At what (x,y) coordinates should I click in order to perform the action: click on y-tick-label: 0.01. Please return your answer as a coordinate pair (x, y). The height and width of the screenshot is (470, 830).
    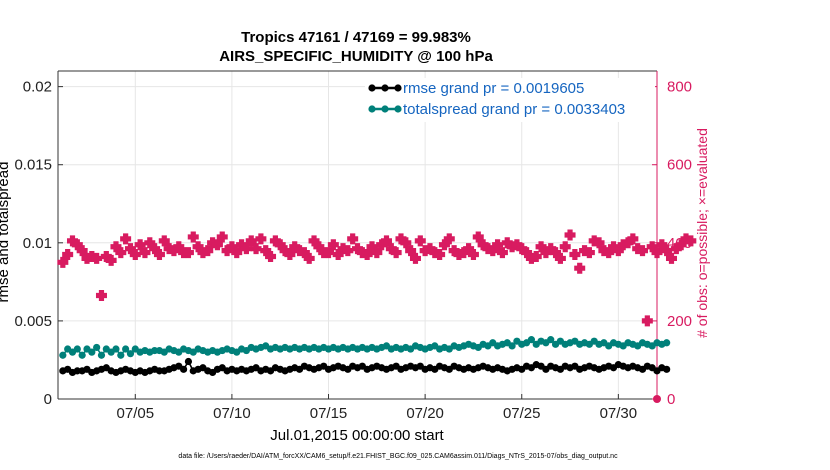
    Looking at the image, I should click on (37, 243).